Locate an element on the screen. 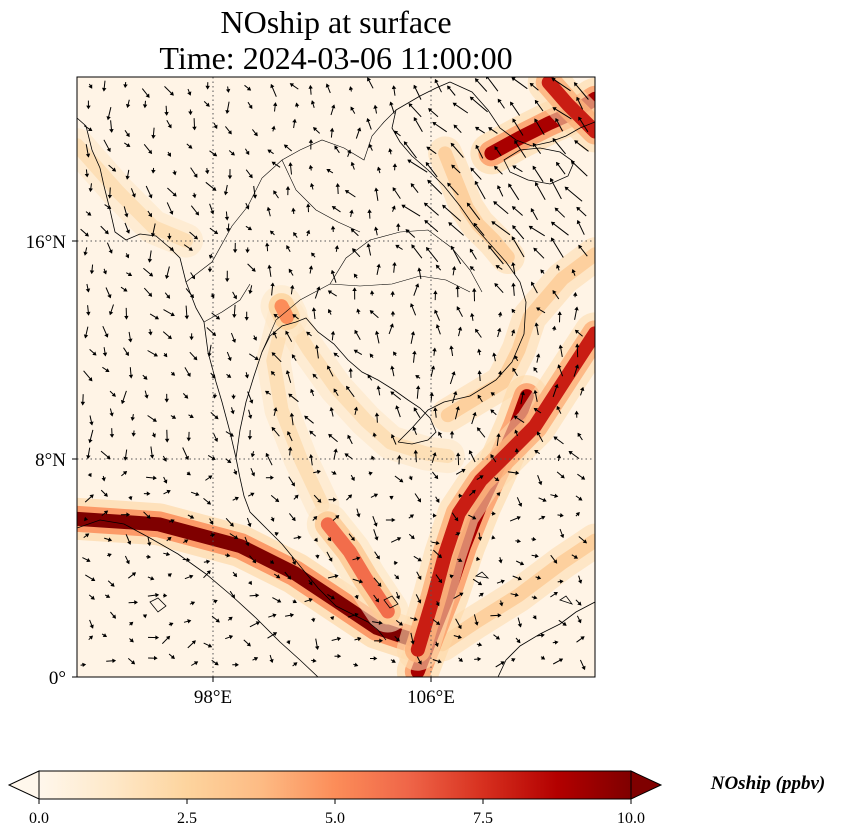 The image size is (842, 836). lat-ticks: 16°N 8°N 0° is located at coordinates (51, 460).